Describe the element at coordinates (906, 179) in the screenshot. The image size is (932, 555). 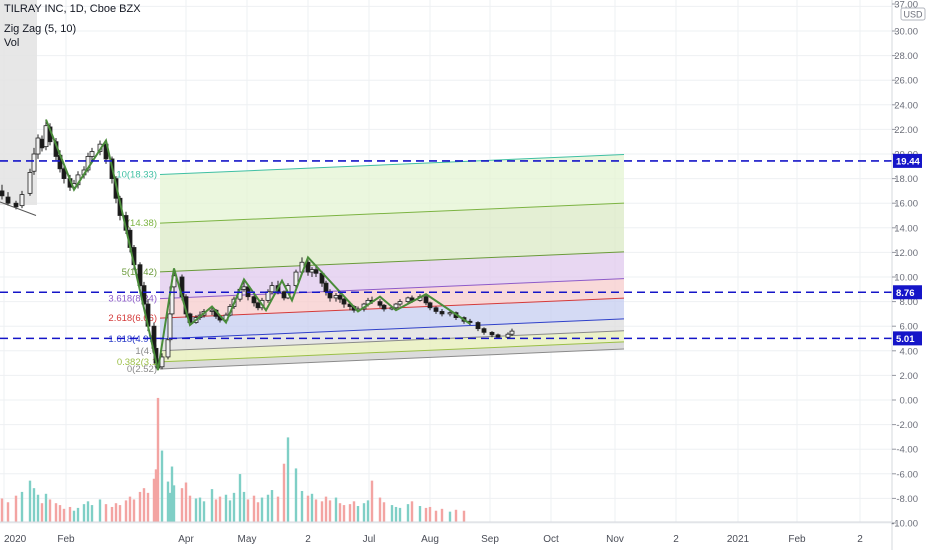
I see `price-tick-label: 18.00` at that location.